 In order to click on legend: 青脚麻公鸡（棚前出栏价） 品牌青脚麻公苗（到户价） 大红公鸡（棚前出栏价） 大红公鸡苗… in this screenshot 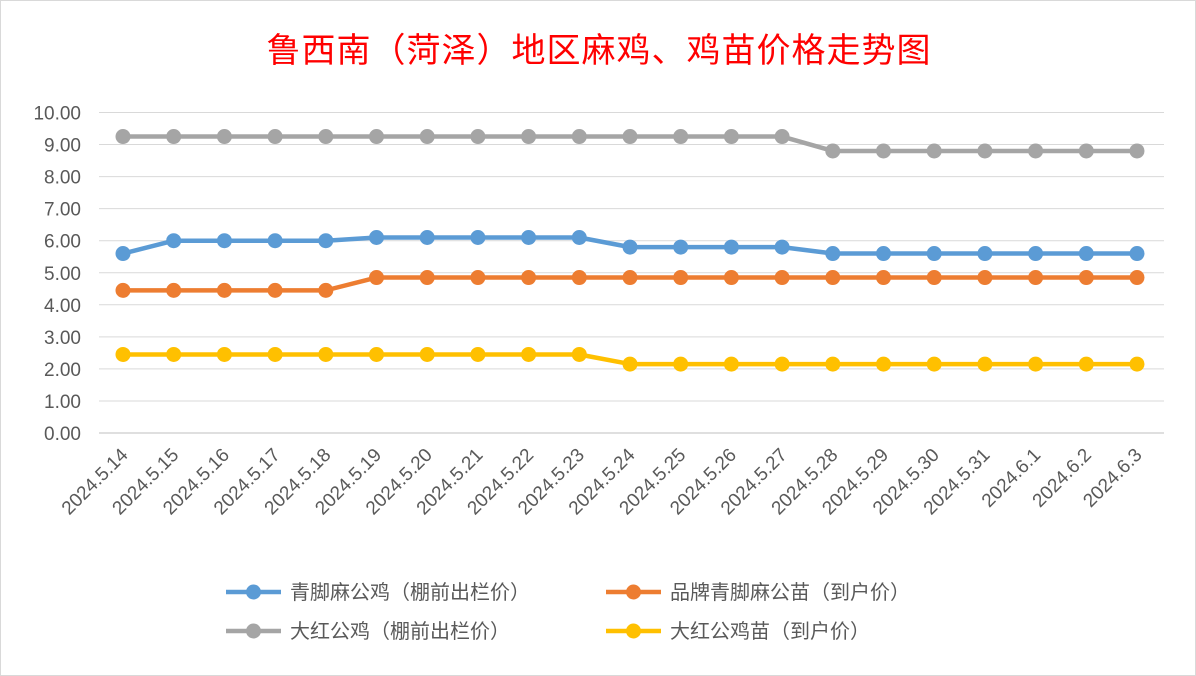, I will do `click(568, 611)`.